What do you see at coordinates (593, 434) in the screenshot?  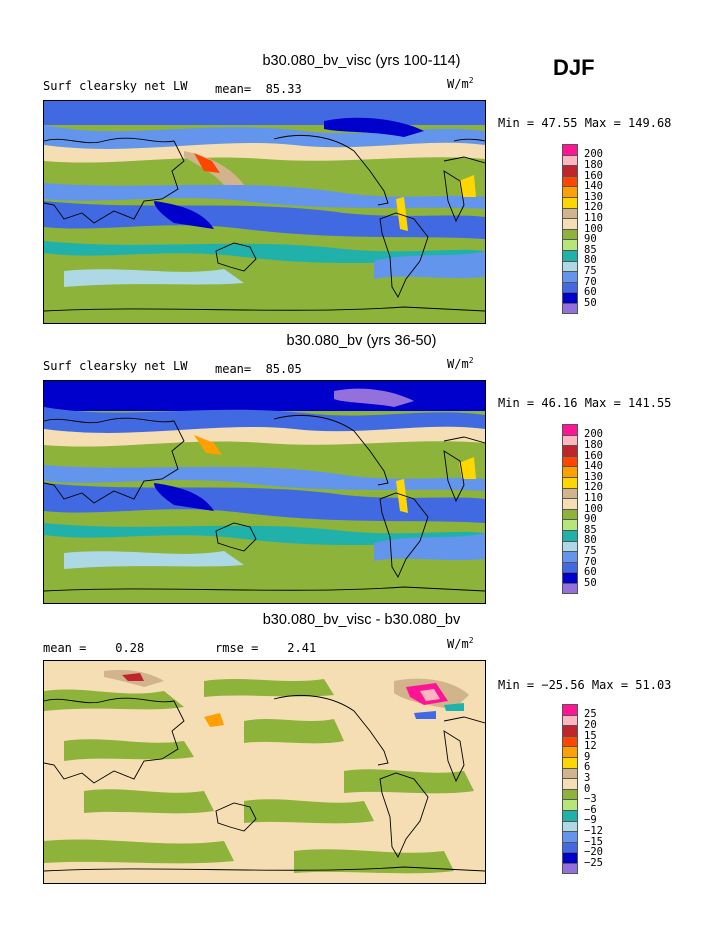 I see `panel2-legend-label: 200` at bounding box center [593, 434].